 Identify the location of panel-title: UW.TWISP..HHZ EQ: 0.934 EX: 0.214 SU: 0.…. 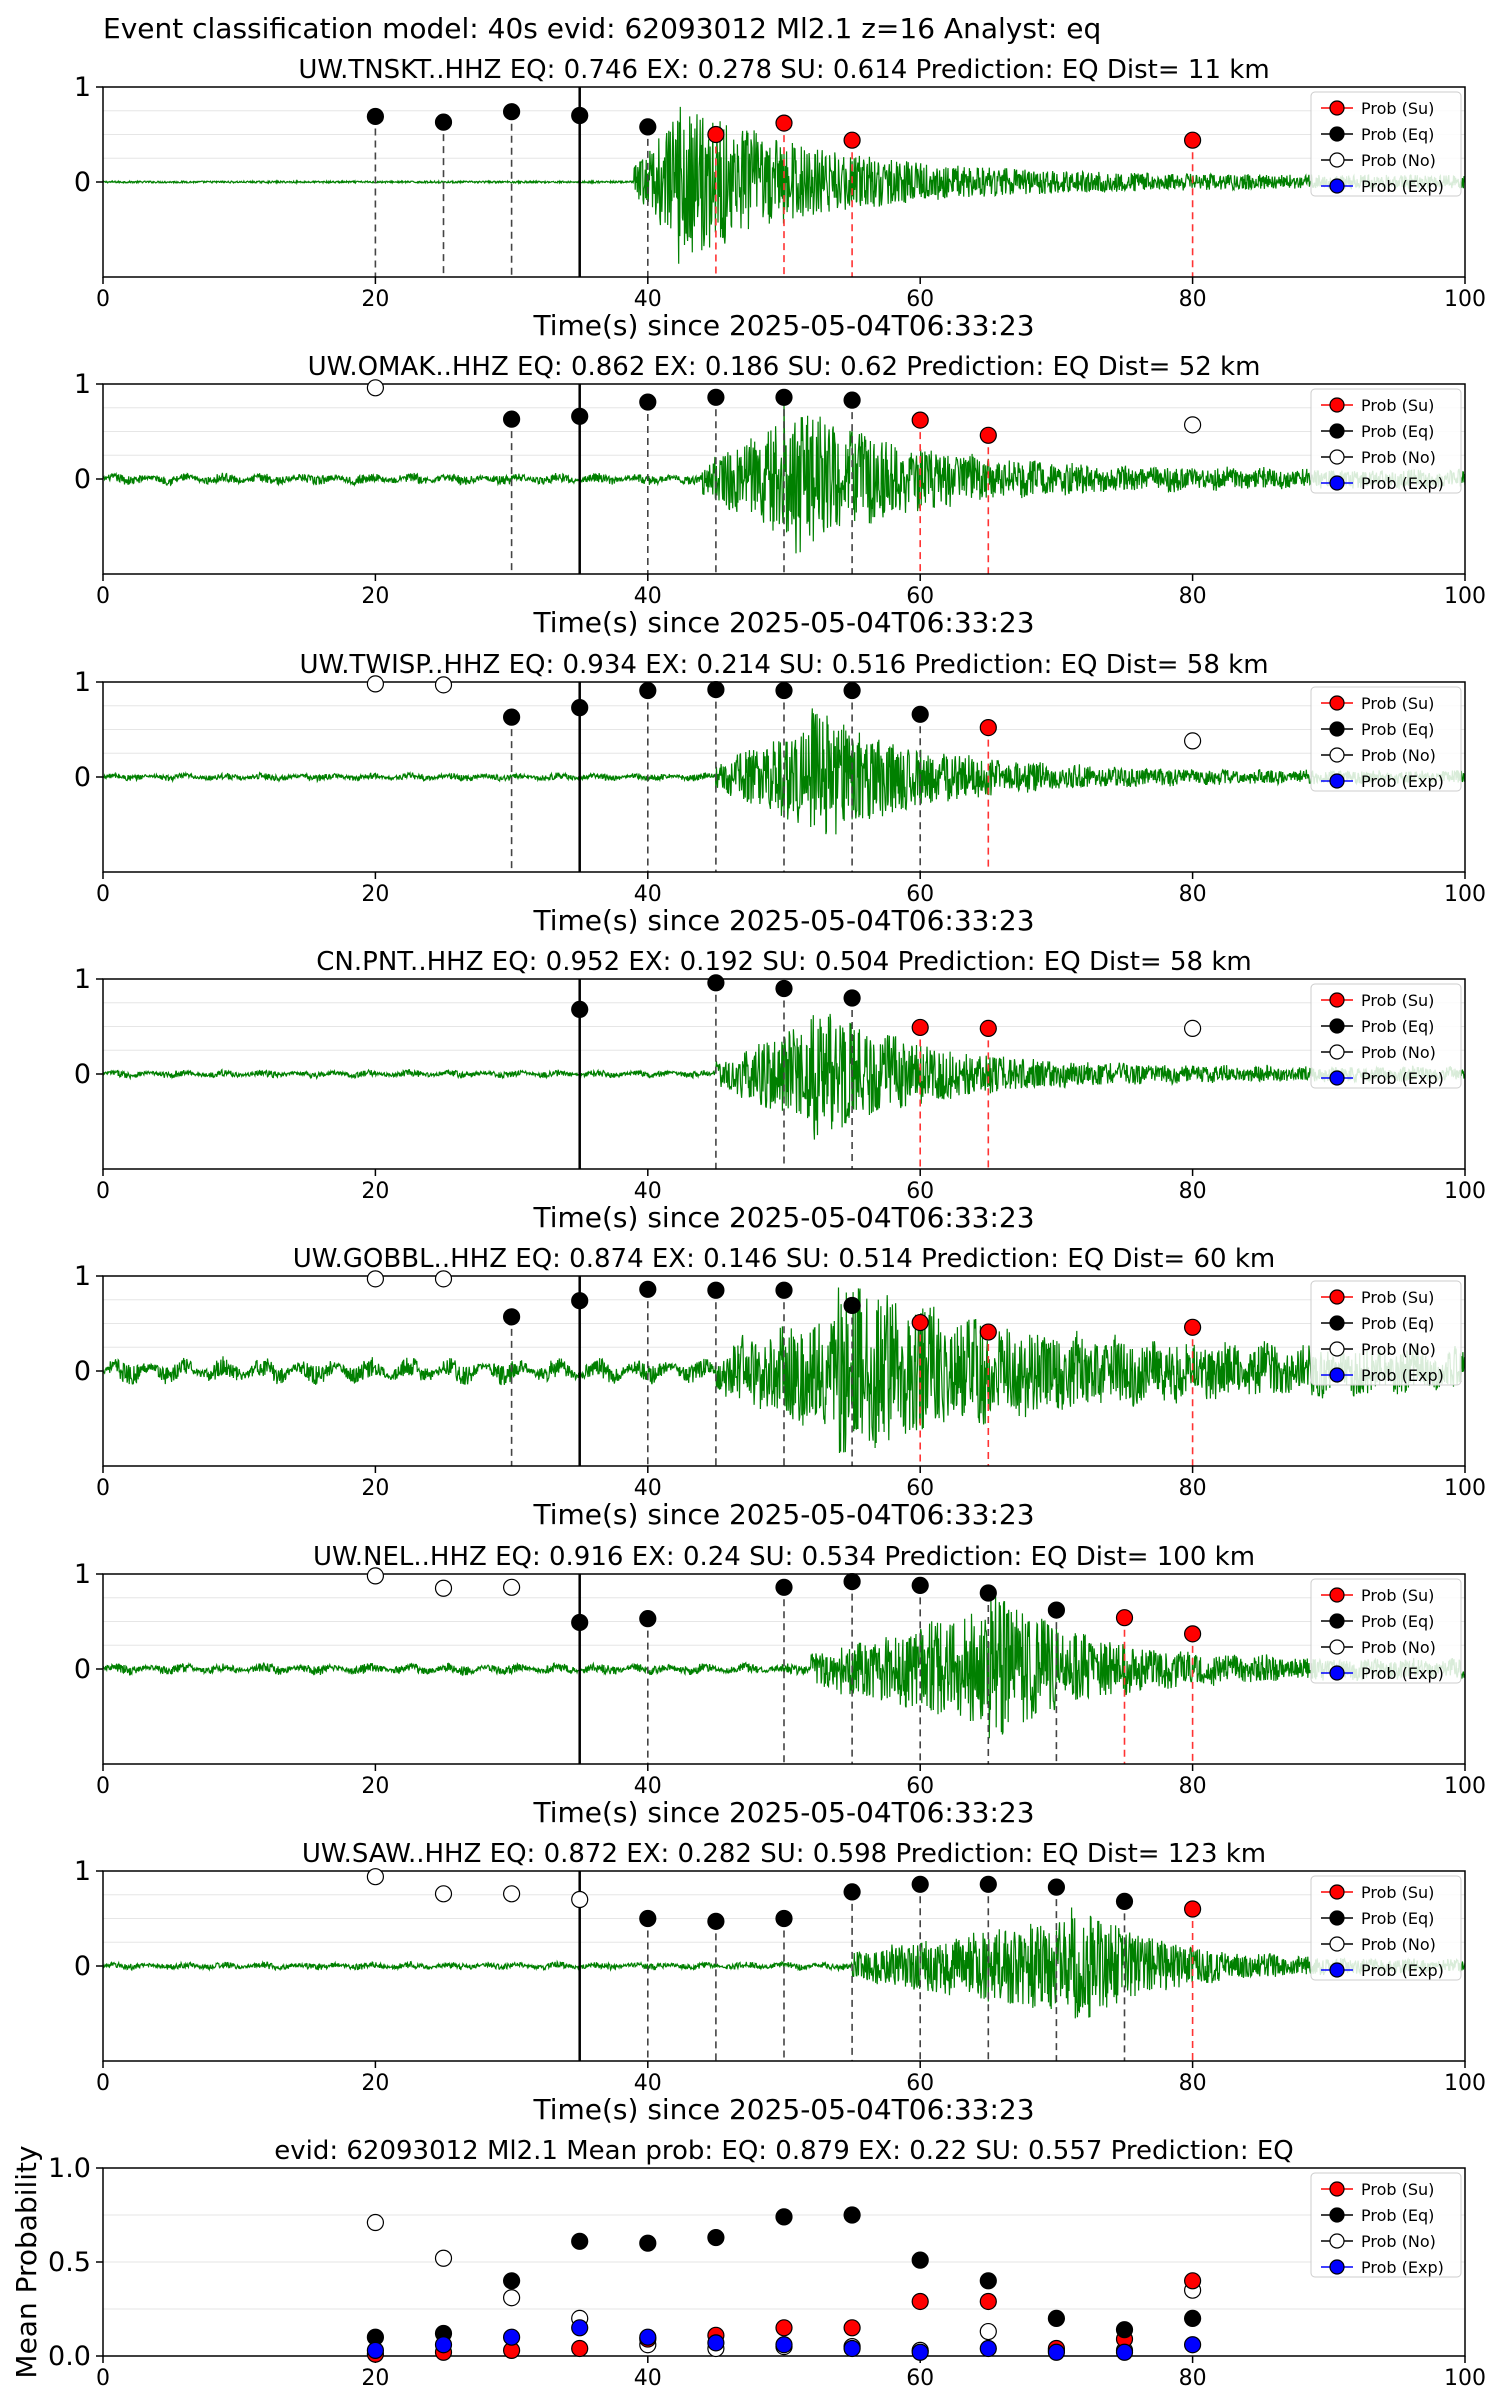
(783, 665).